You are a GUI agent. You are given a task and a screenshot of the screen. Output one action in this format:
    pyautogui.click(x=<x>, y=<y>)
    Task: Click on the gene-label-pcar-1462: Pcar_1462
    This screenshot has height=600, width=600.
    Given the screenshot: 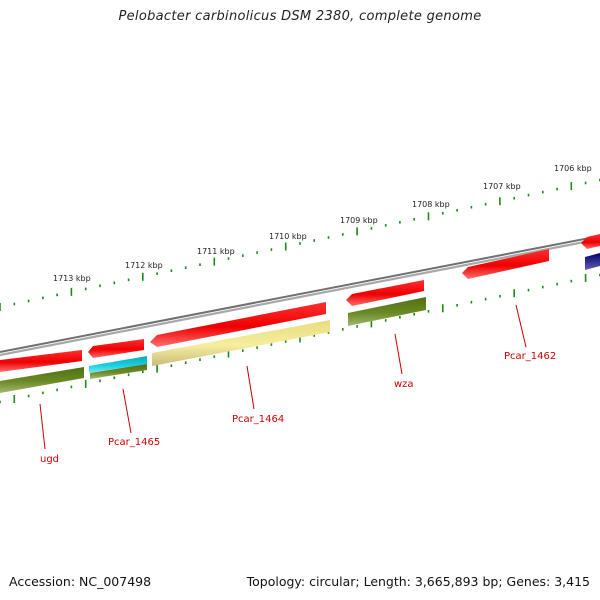 What is the action you would take?
    pyautogui.click(x=530, y=356)
    